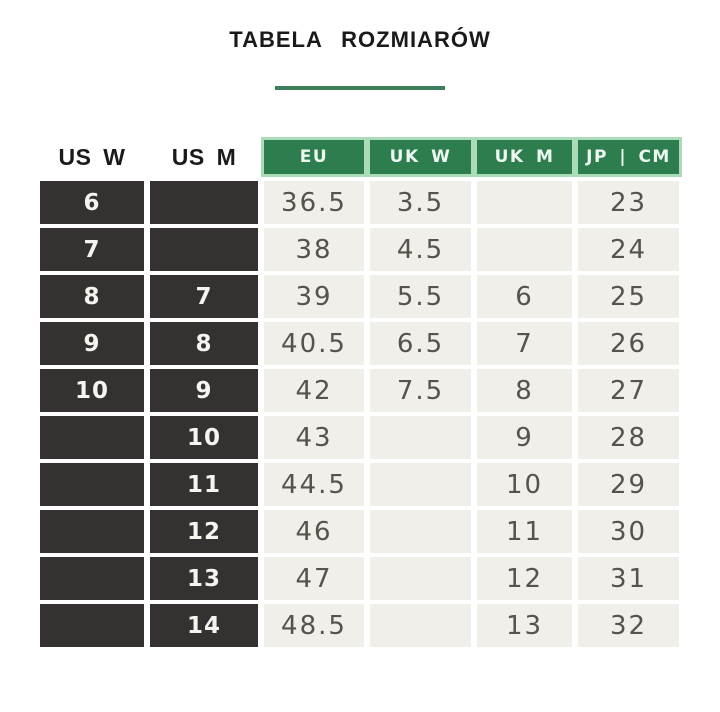  Describe the element at coordinates (524, 296) in the screenshot. I see `cell-uk-m: 6` at that location.